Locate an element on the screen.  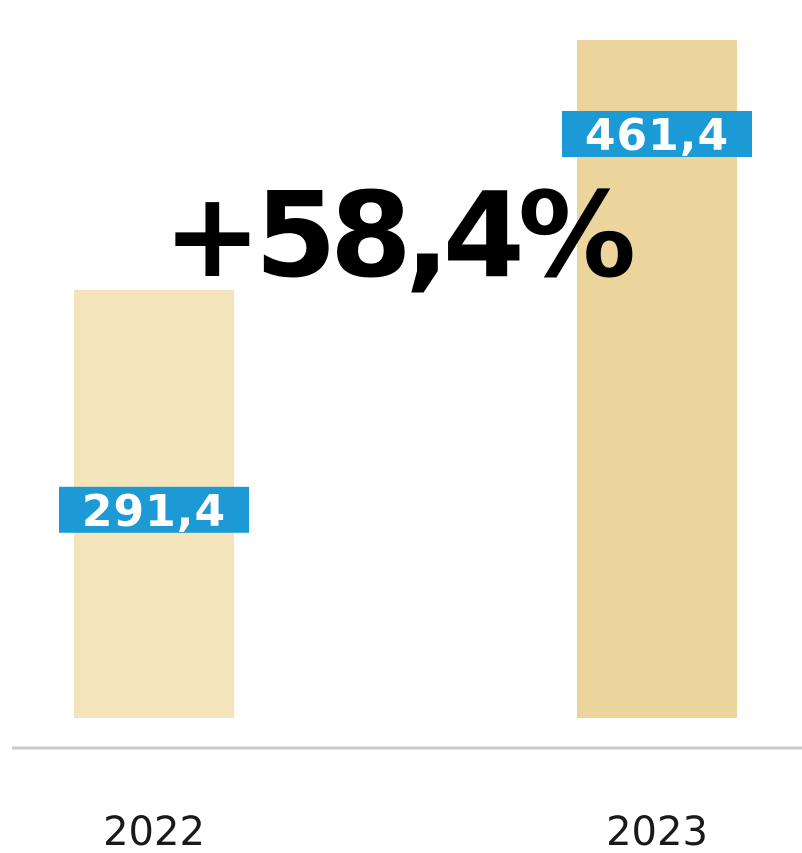
value-label-bg-2022 is located at coordinates (154, 509).